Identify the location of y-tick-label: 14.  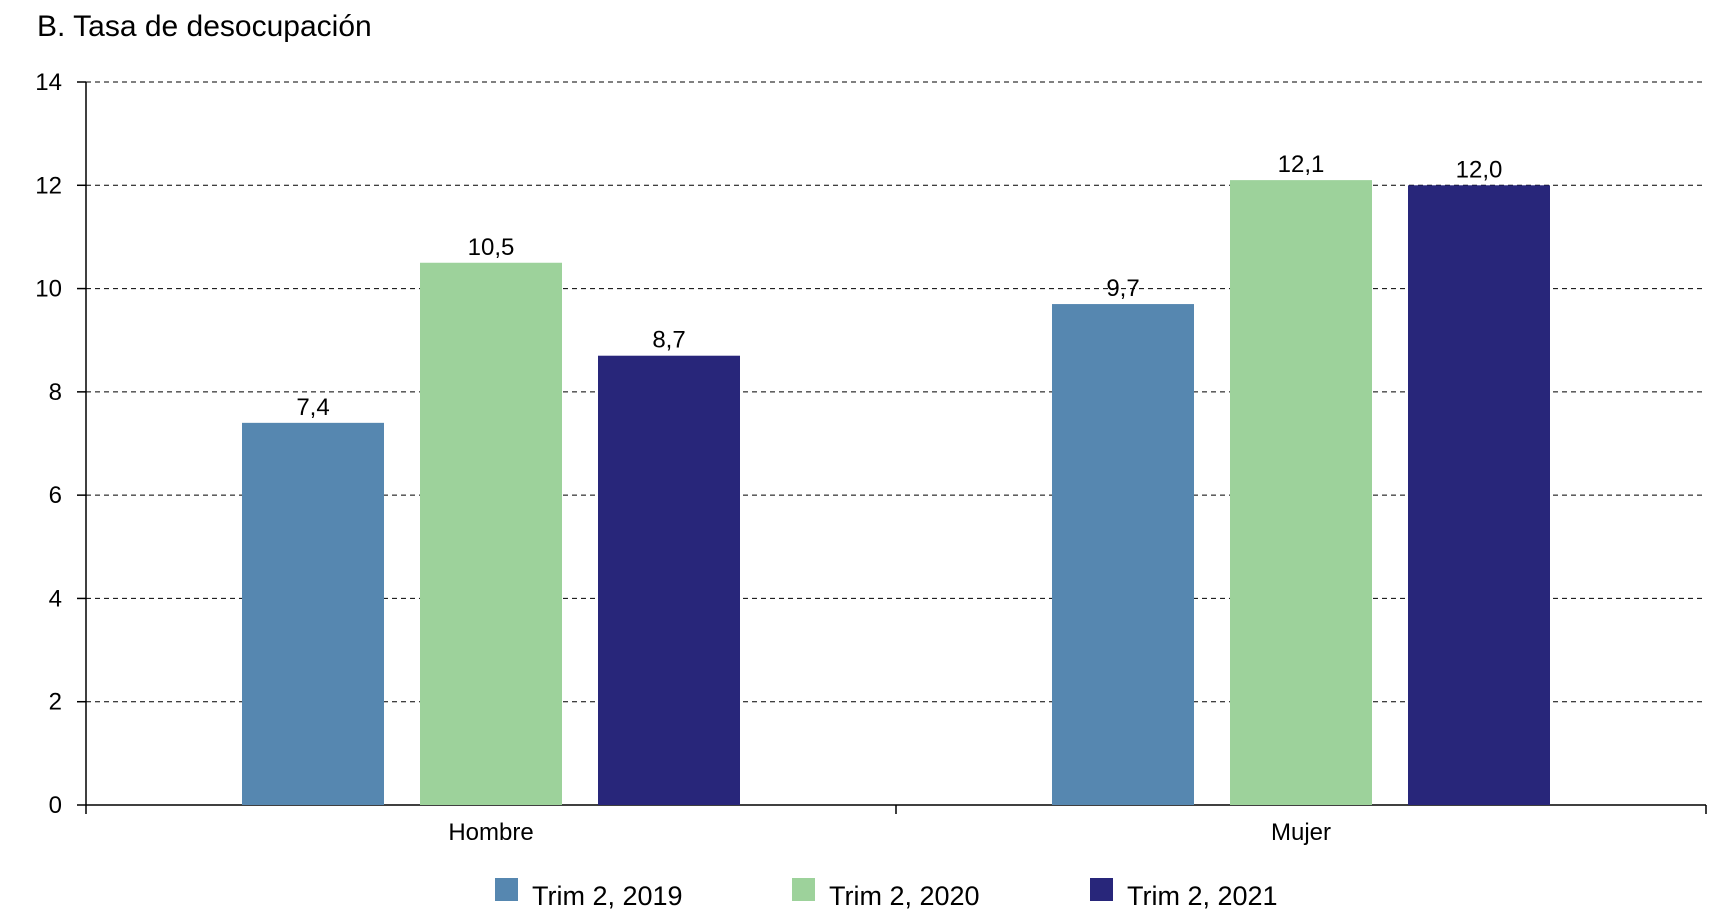
(48, 82).